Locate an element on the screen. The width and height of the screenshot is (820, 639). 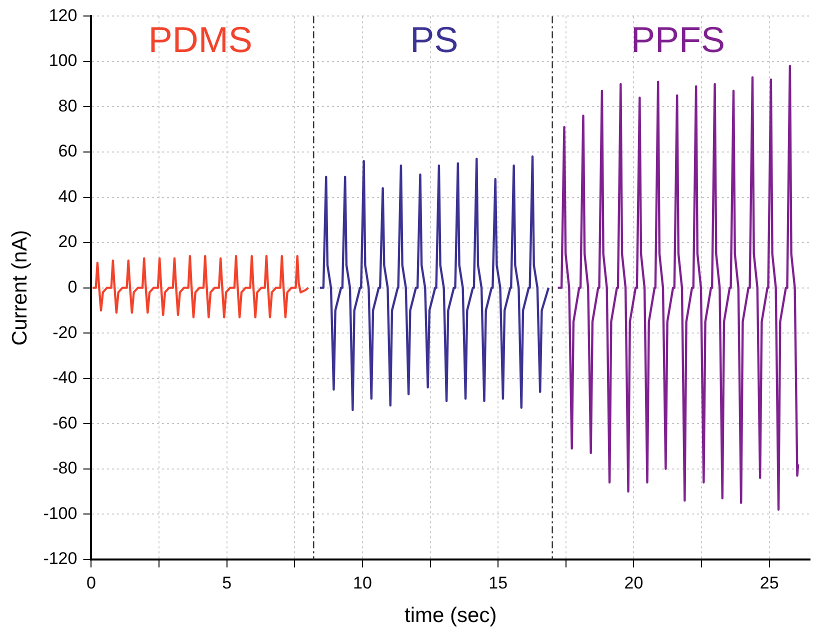
y-tick-label: -120 is located at coordinates (60, 558).